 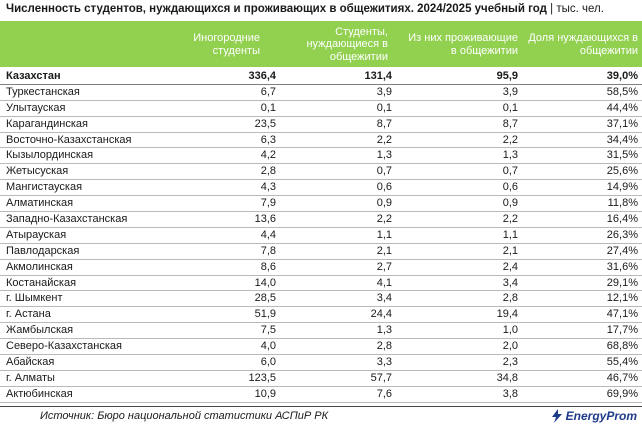 What do you see at coordinates (321, 252) in the screenshot?
I see `table-row: Павлодарская 7,8 2,1 2,1 27,4%` at bounding box center [321, 252].